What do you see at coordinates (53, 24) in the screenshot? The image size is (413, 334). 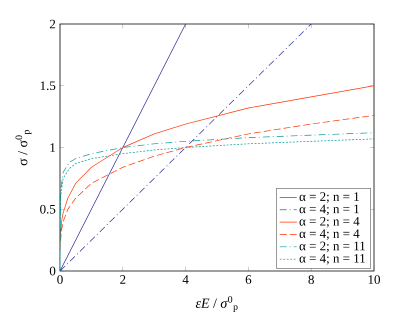 I see `y-tick-label: 2` at bounding box center [53, 24].